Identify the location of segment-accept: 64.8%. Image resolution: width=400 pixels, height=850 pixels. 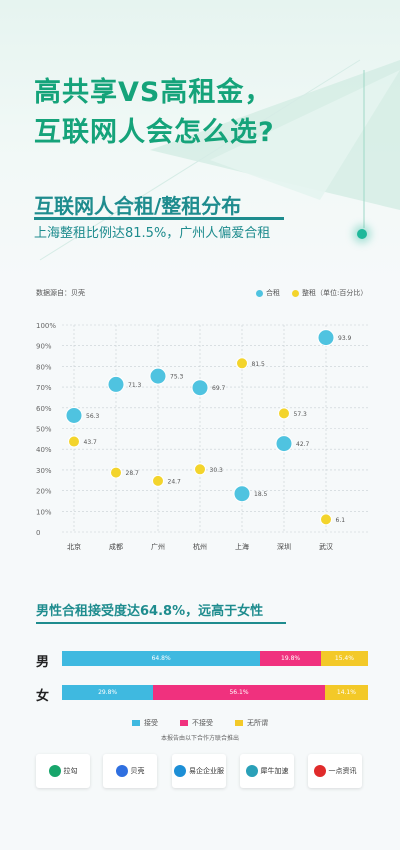
(161, 658).